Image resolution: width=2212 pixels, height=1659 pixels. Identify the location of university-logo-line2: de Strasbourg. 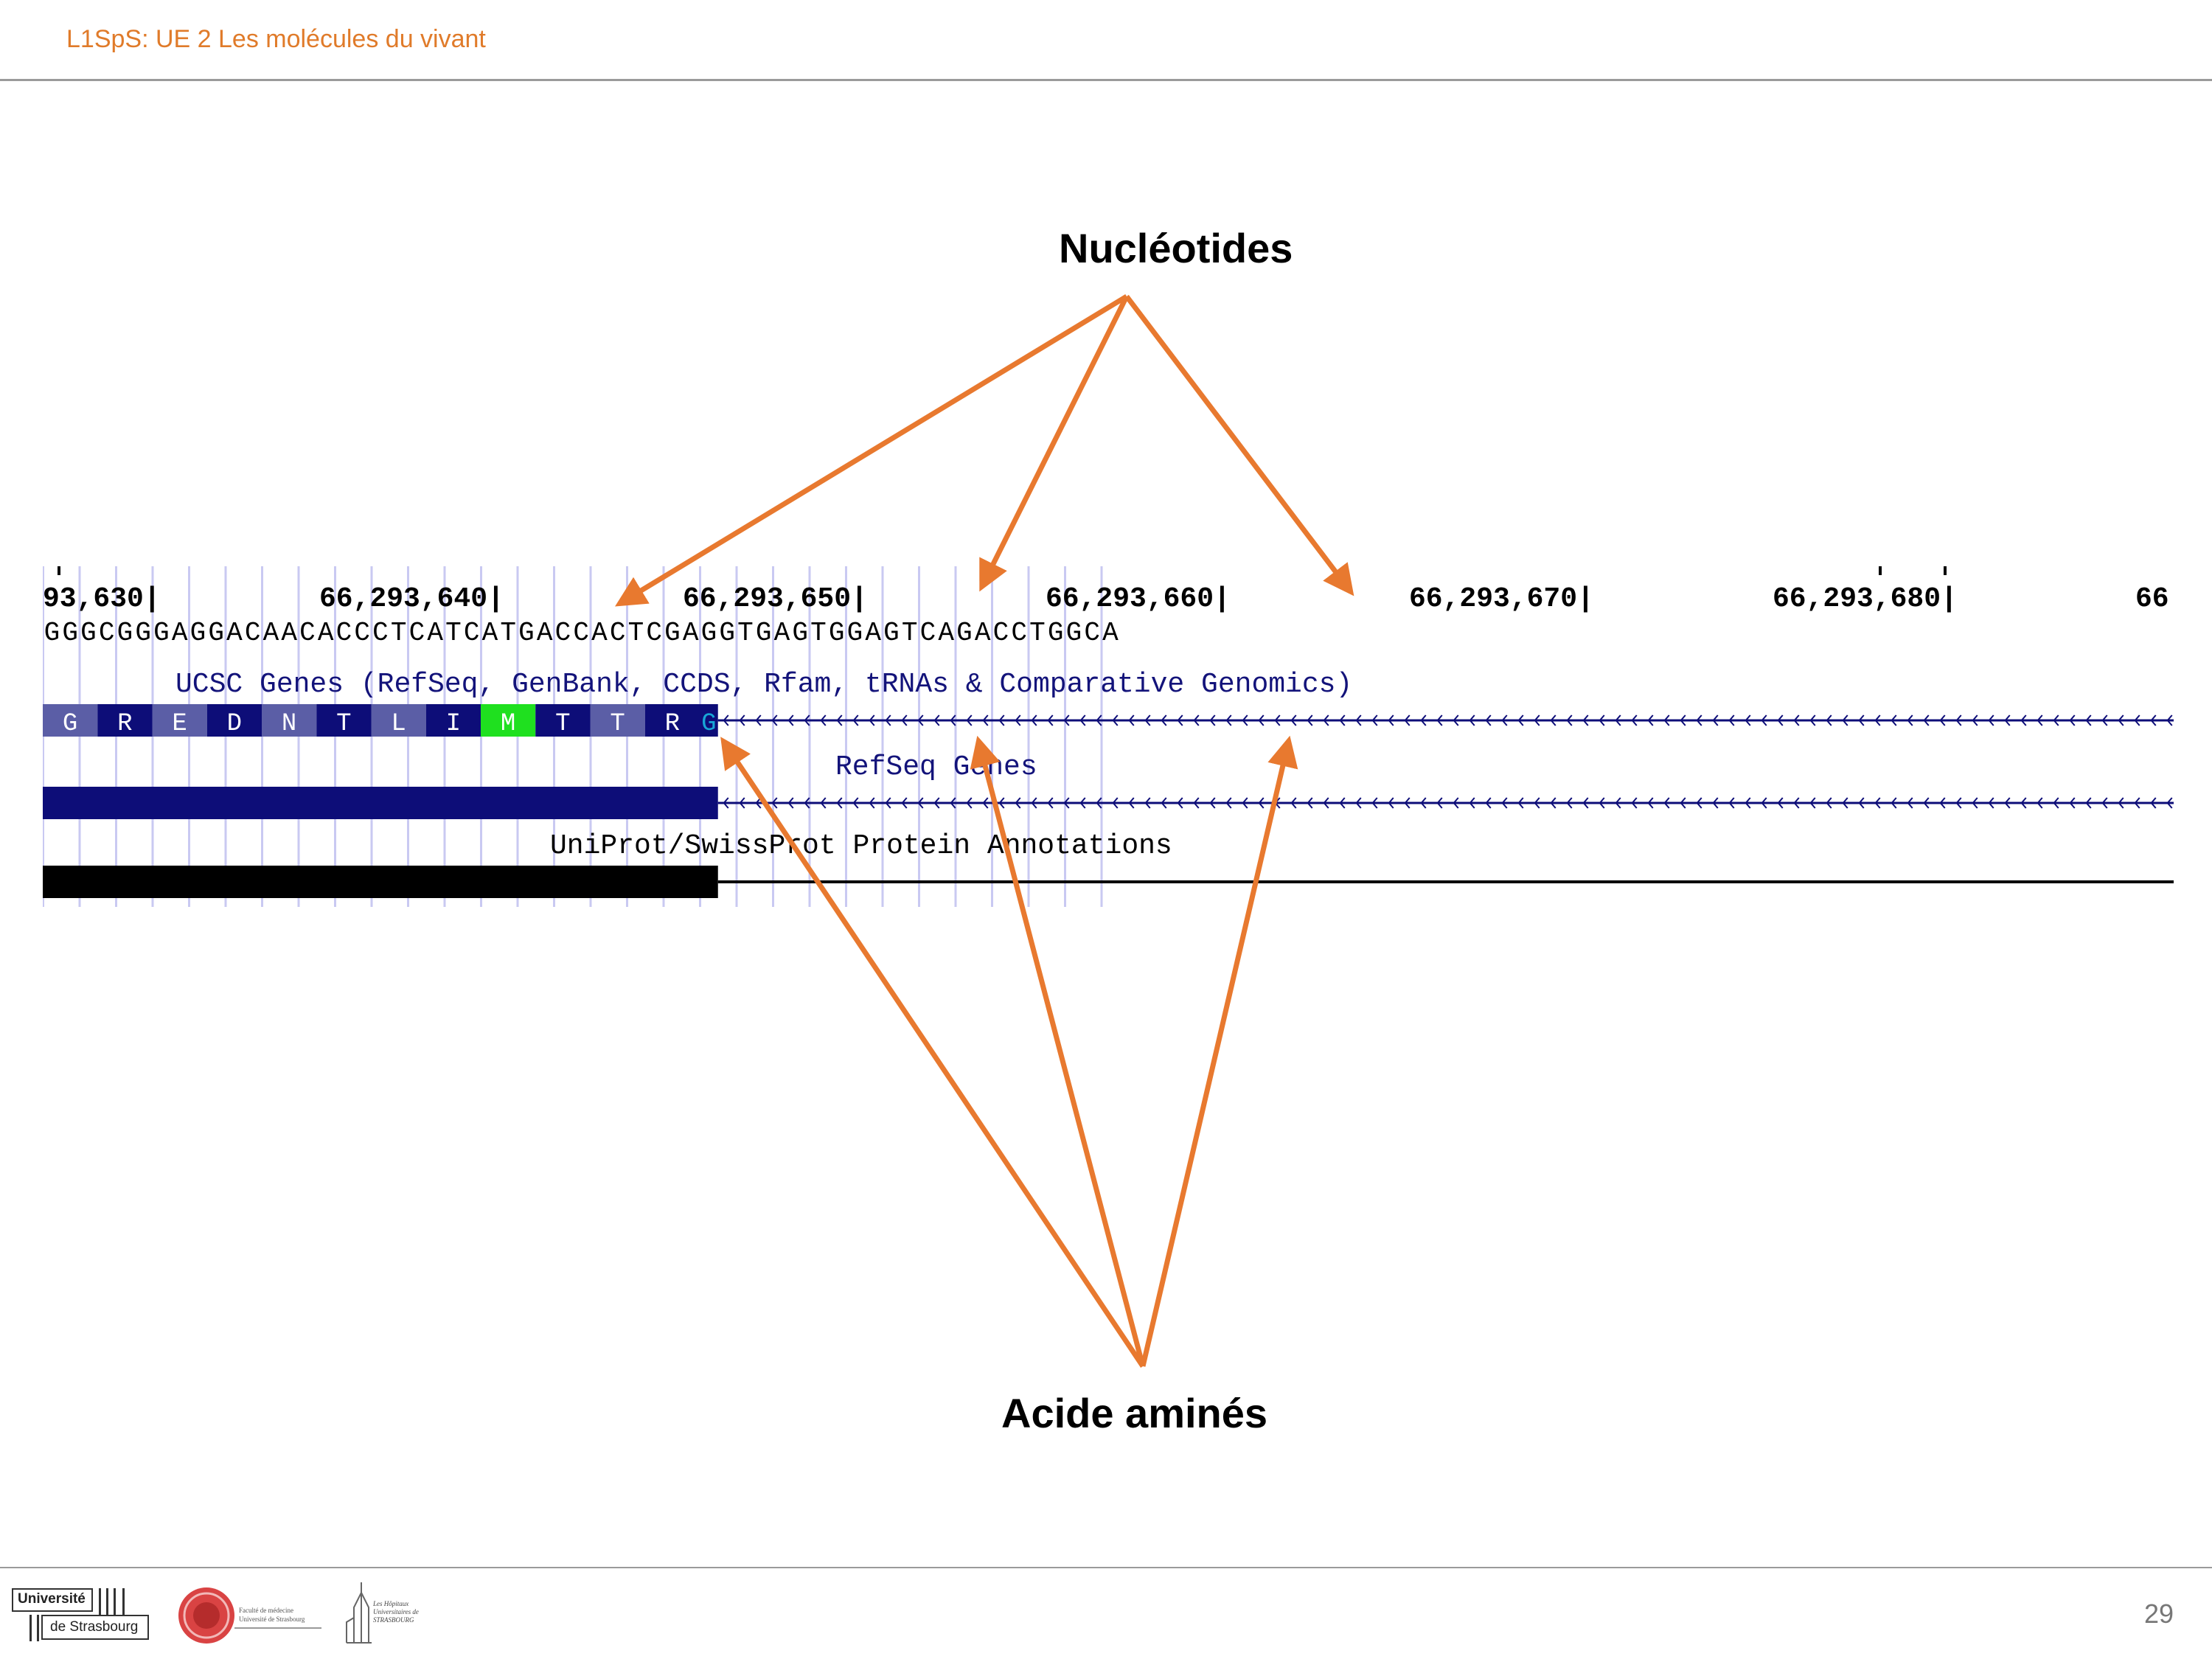
(94, 1627).